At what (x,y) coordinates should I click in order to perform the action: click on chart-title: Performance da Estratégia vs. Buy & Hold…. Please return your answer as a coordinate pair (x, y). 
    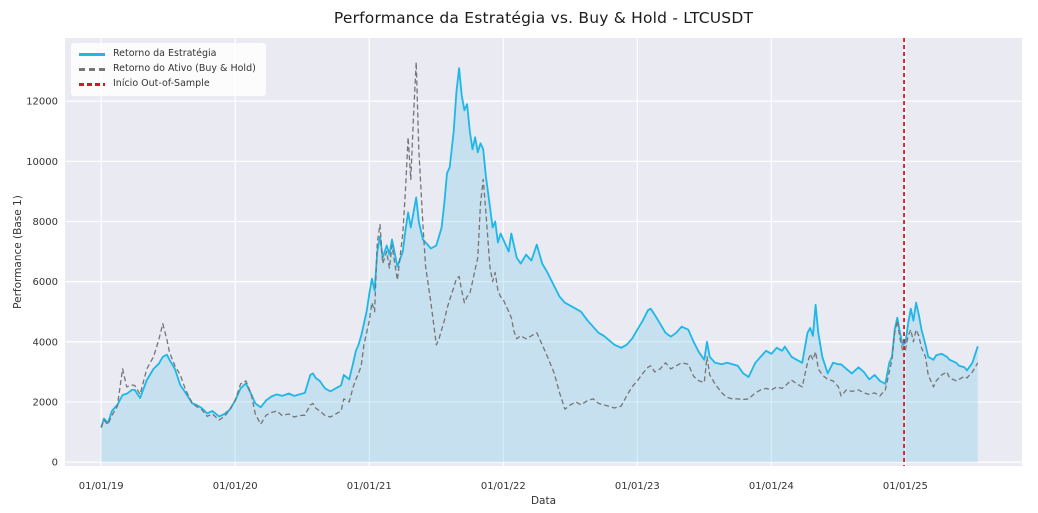
    Looking at the image, I should click on (543, 18).